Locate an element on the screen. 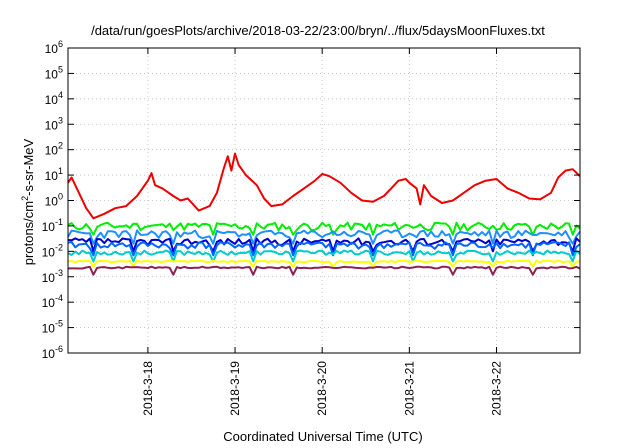 This screenshot has width=640, height=448. y-tick-label: 10⁰ is located at coordinates (54, 200).